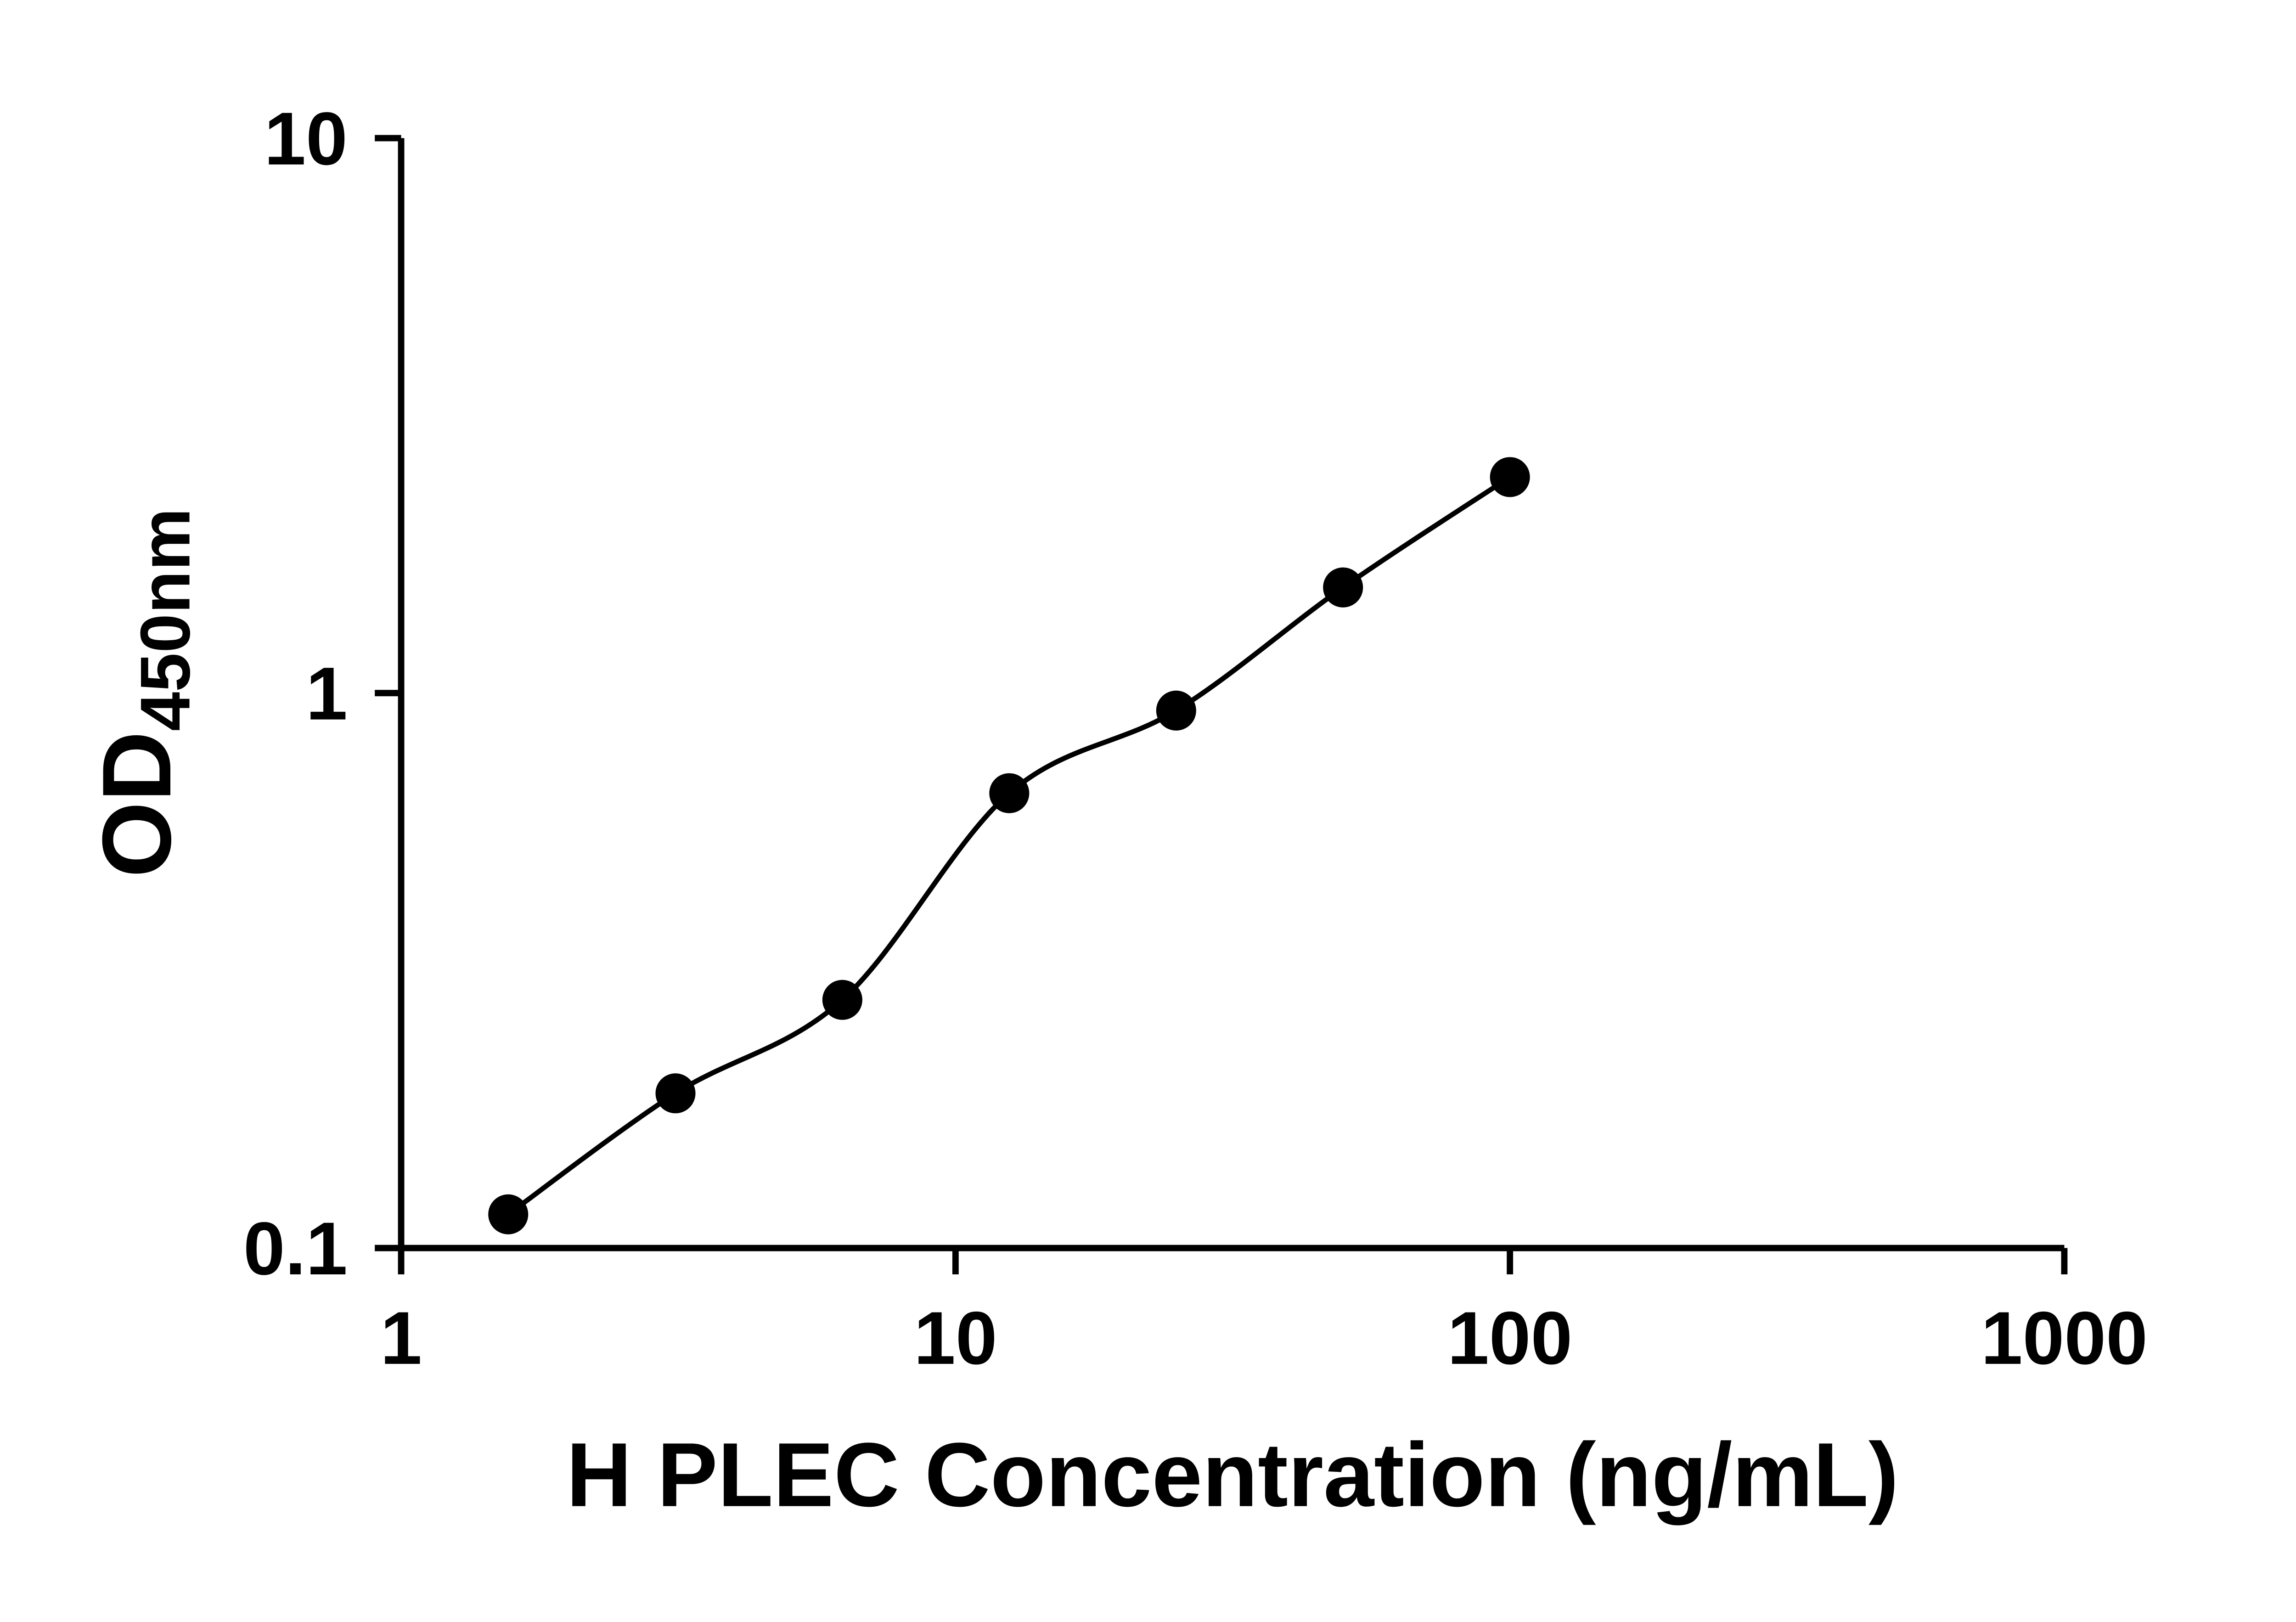 The width and height of the screenshot is (2296, 1622). I want to click on x-axis-tick-label: 10, so click(956, 1338).